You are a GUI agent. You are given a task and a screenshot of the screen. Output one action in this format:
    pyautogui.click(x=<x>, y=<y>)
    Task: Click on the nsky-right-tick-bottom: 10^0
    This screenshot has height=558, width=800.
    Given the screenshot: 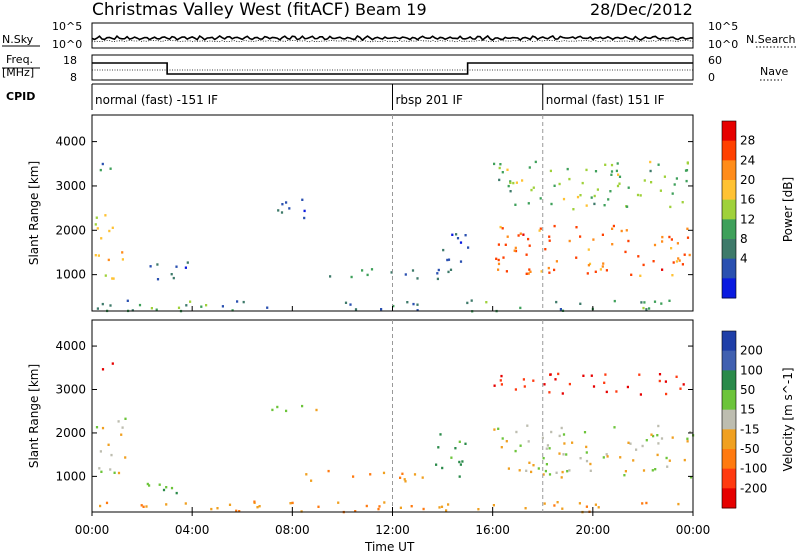 What is the action you would take?
    pyautogui.click(x=723, y=44)
    